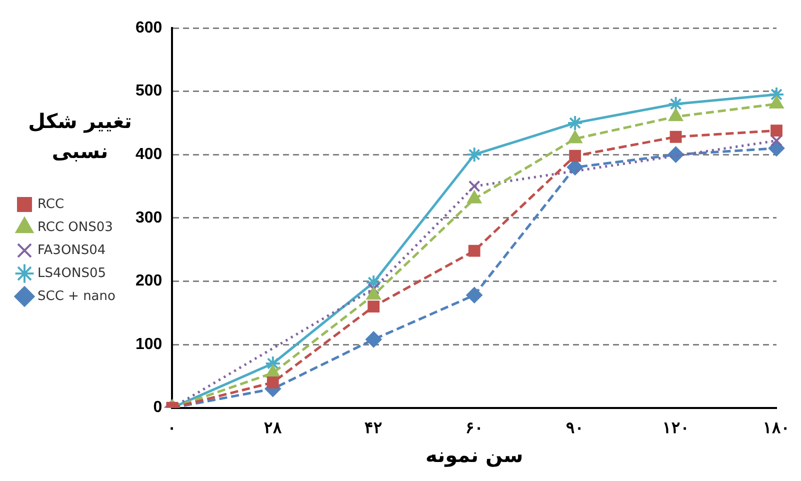 This screenshot has width=801, height=481. Describe the element at coordinates (72, 273) in the screenshot. I see `legend-label: LS4ONS05` at that location.